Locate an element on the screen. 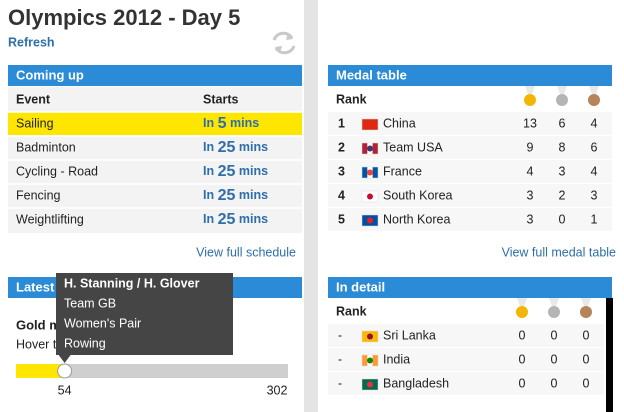 The height and width of the screenshot is (412, 624). country: France is located at coordinates (402, 171).